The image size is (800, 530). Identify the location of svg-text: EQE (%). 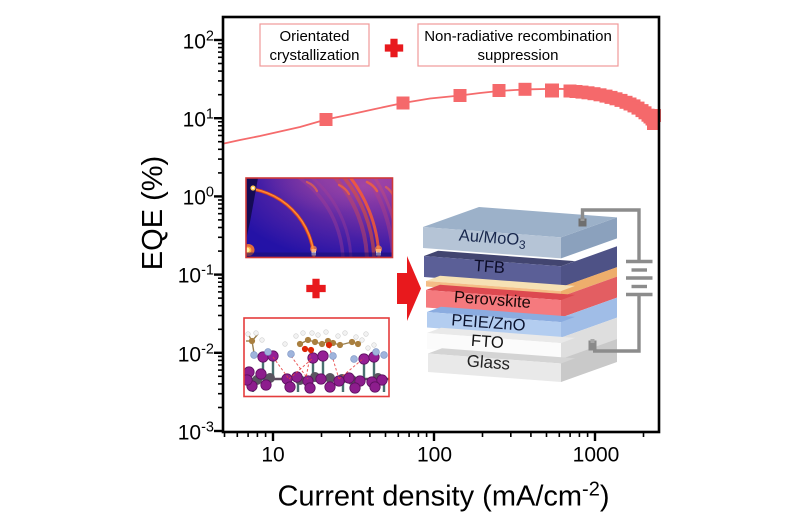
(153, 213).